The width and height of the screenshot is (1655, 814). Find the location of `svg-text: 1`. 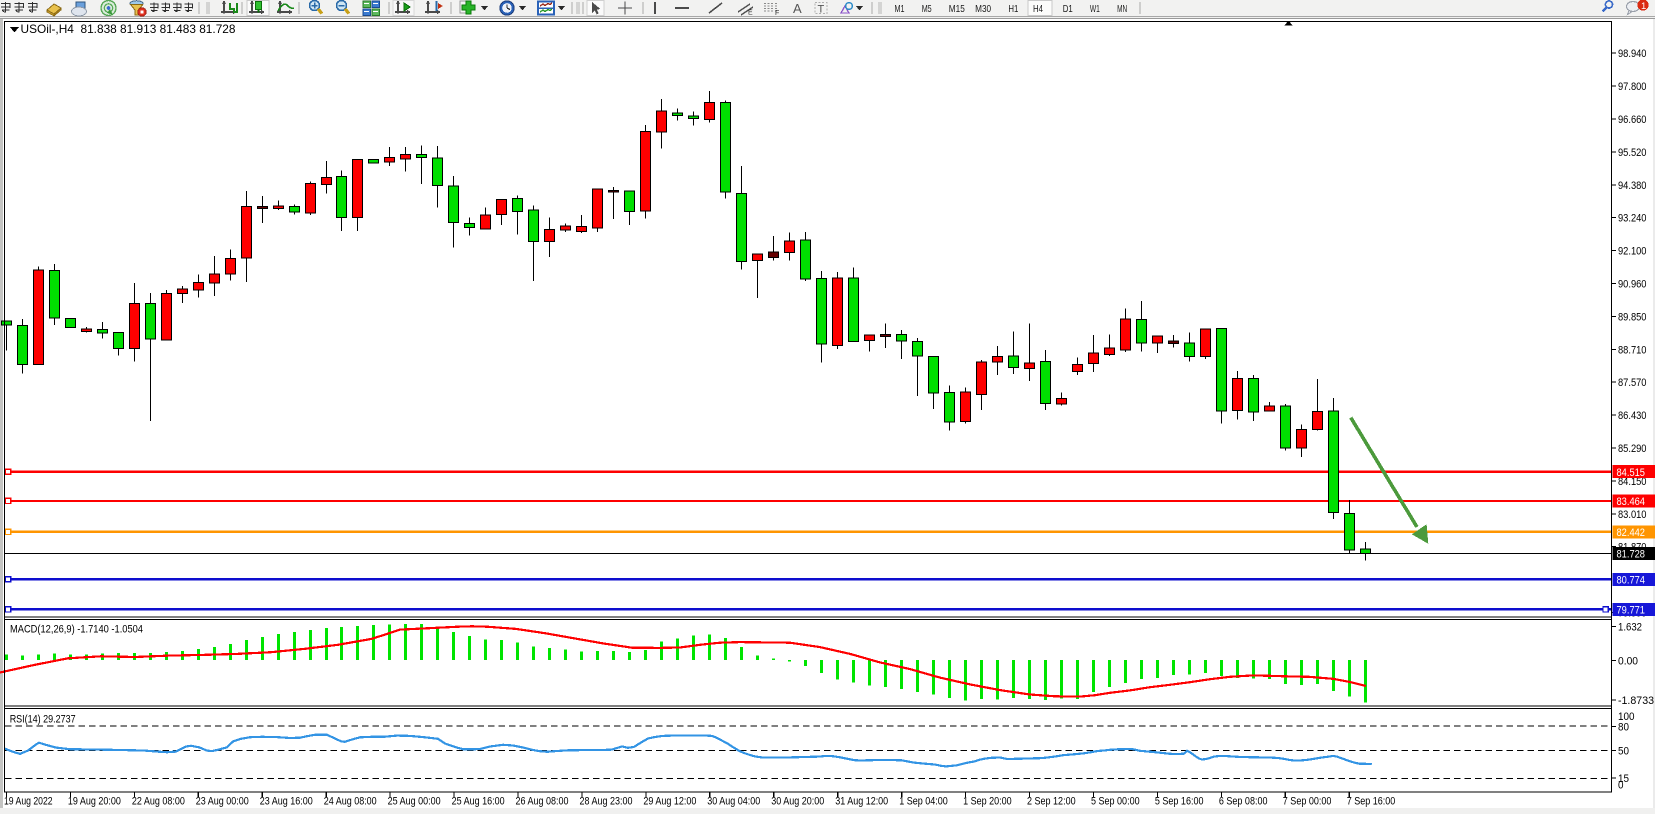

svg-text: 1 is located at coordinates (1643, 6).